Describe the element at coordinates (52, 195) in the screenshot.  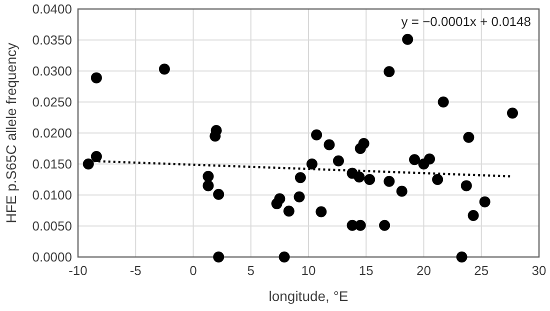
I see `y-tick-label: 0.0100` at that location.